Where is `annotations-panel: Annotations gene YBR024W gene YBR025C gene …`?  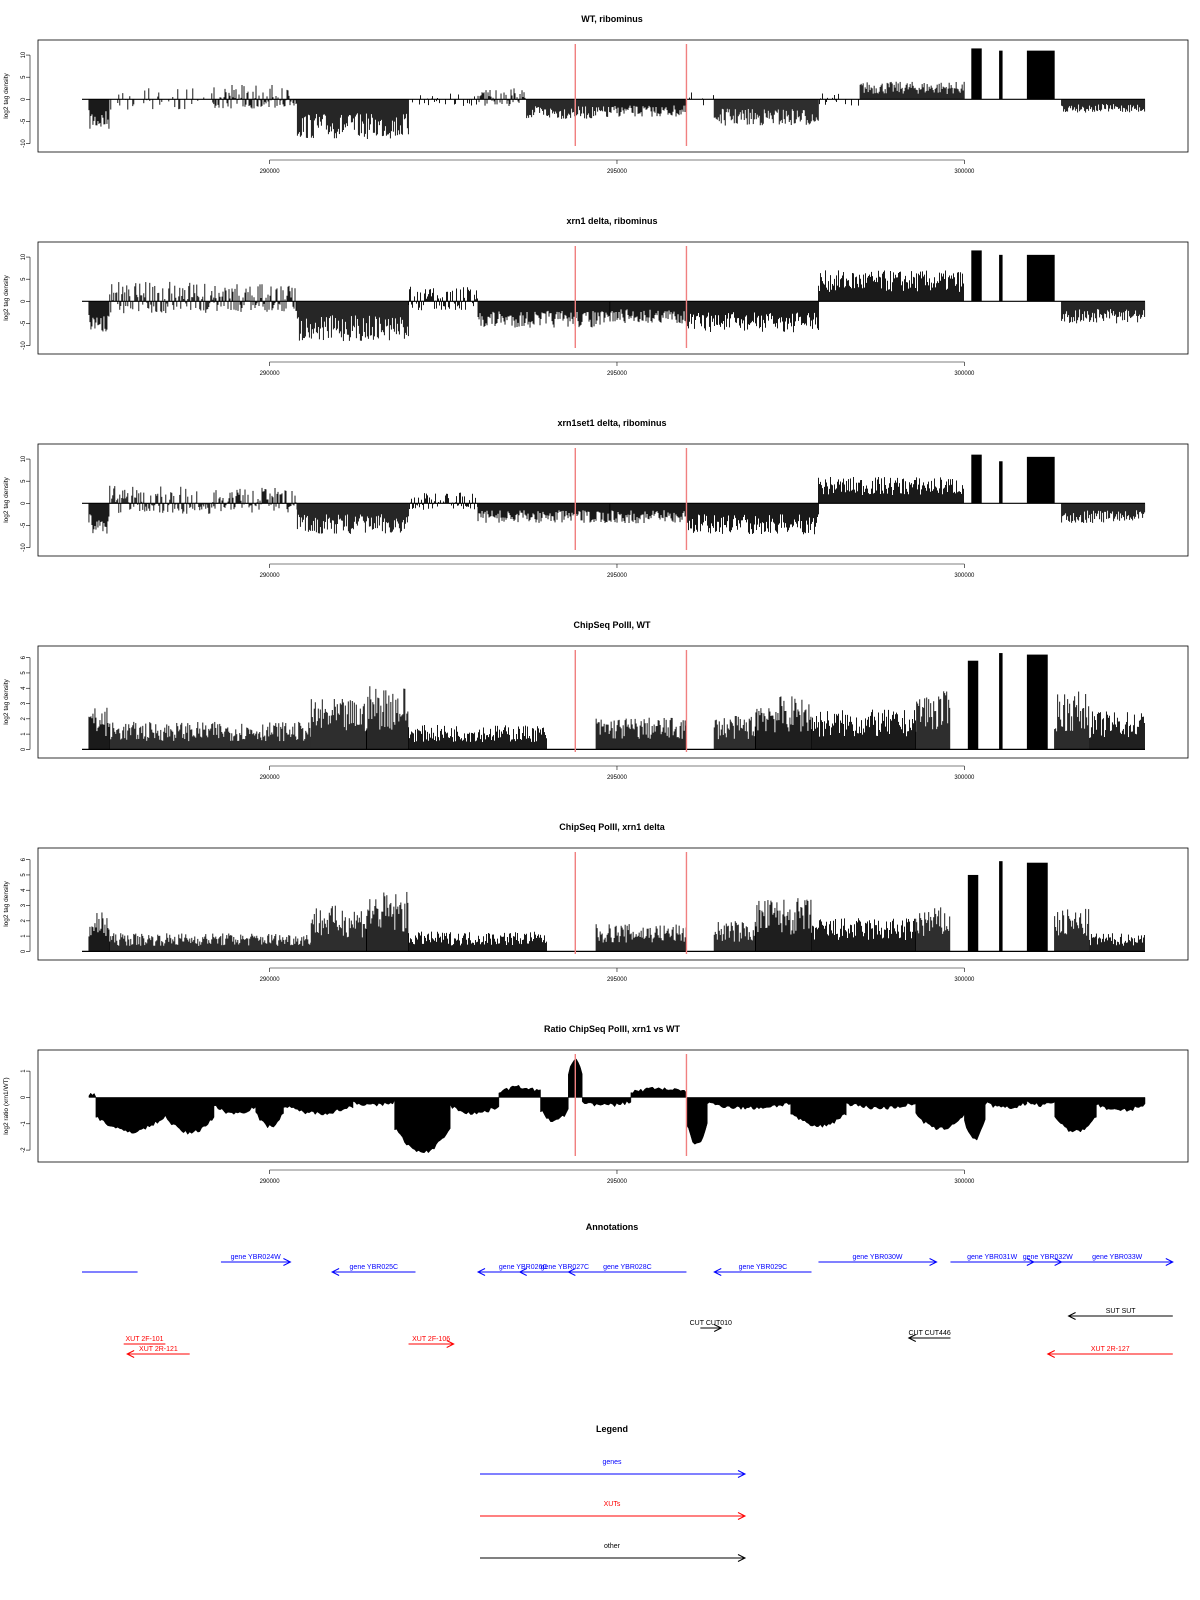 annotations-panel: Annotations gene YBR024W gene YBR025C gene … is located at coordinates (628, 1290).